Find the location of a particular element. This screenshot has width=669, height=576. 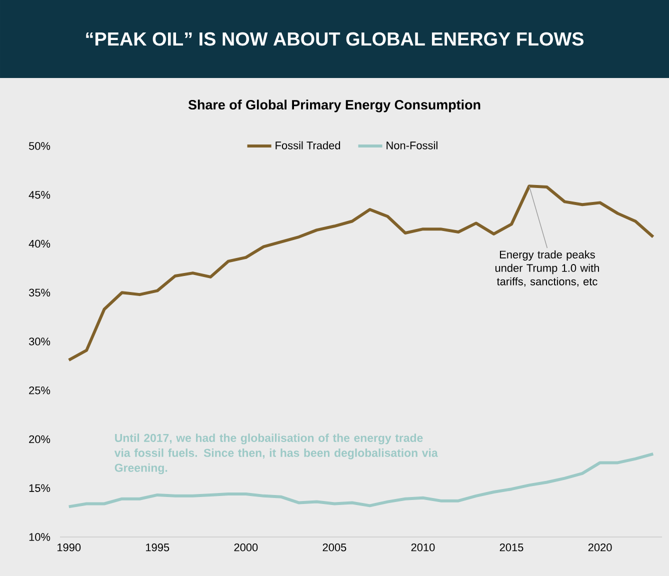

y-tick-label: 10% is located at coordinates (39, 537).